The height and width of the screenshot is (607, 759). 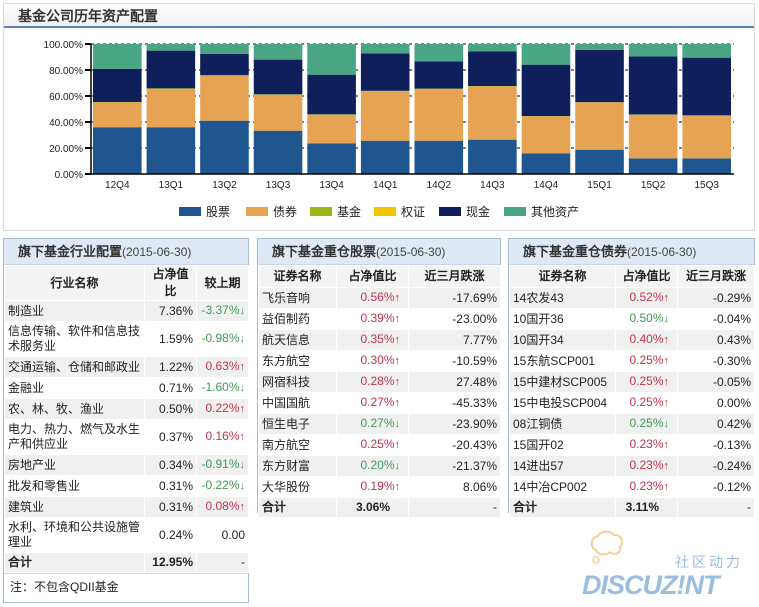 What do you see at coordinates (716, 361) in the screenshot?
I see `change-cell: -0.30%` at bounding box center [716, 361].